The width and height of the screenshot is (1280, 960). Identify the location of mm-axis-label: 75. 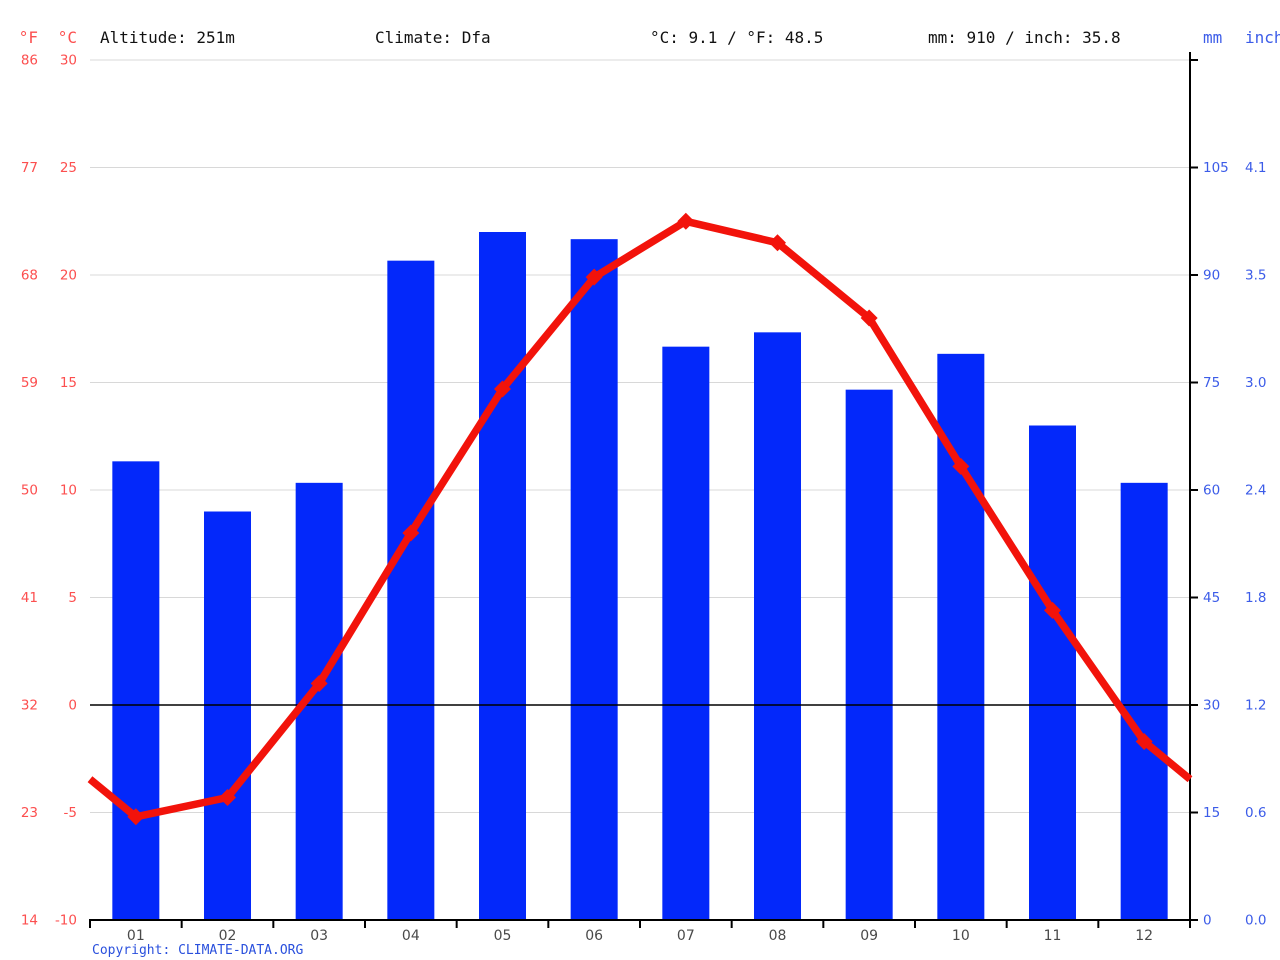
(1211, 383).